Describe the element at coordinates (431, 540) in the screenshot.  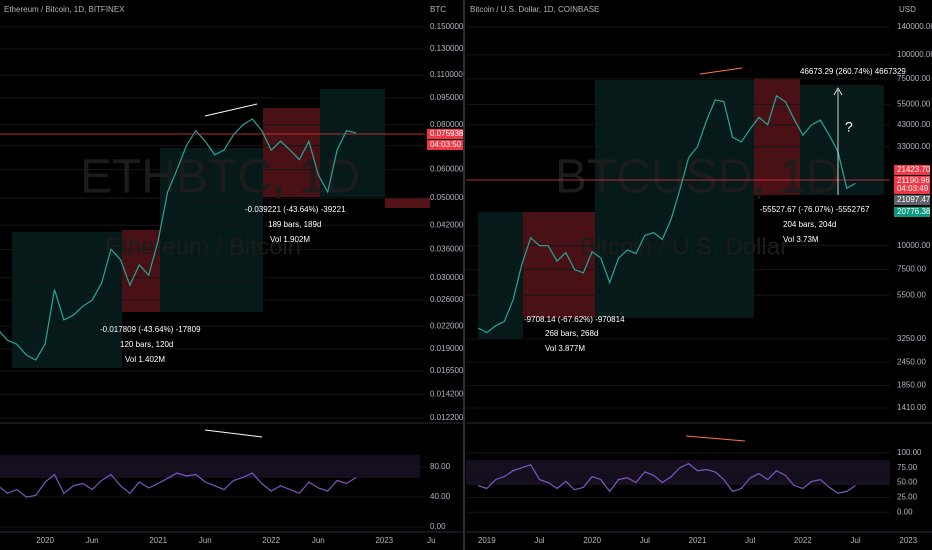
I see `x-tick-label: Ju` at that location.